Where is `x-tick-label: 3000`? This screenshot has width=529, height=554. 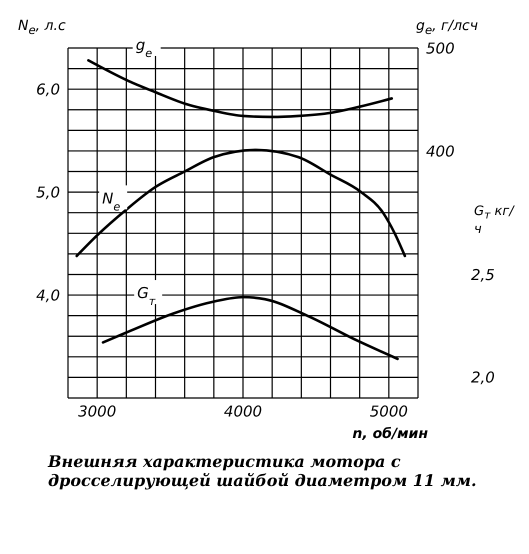
x-tick-label: 3000 is located at coordinates (97, 411).